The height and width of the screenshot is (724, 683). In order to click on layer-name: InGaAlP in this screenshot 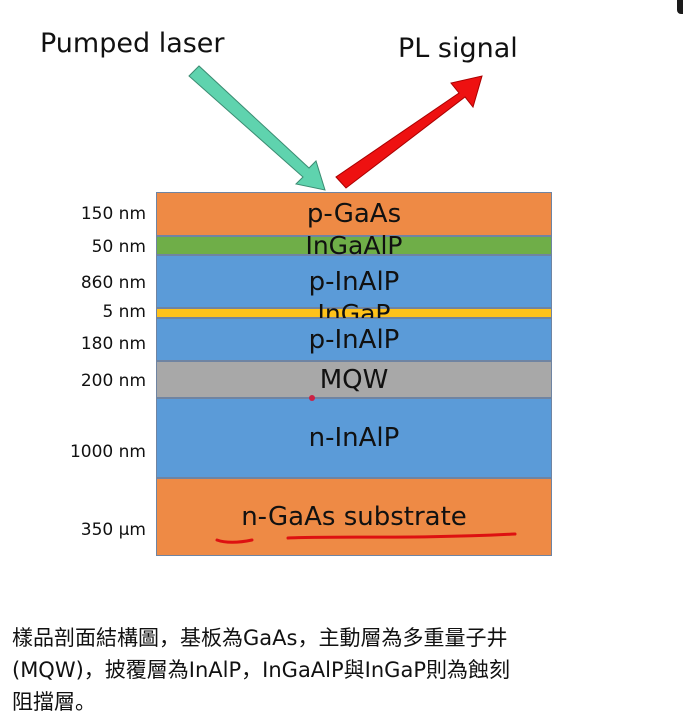, I will do `click(354, 245)`.